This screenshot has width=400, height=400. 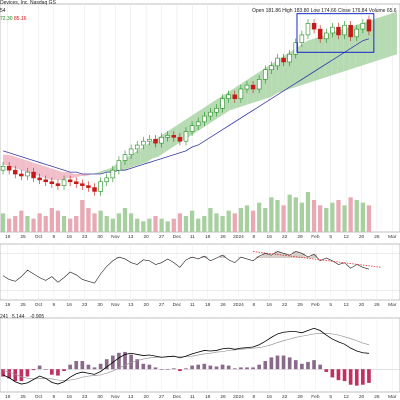 What do you see at coordinates (54, 397) in the screenshot?
I see `macd-x-tick-label: 9` at bounding box center [54, 397].